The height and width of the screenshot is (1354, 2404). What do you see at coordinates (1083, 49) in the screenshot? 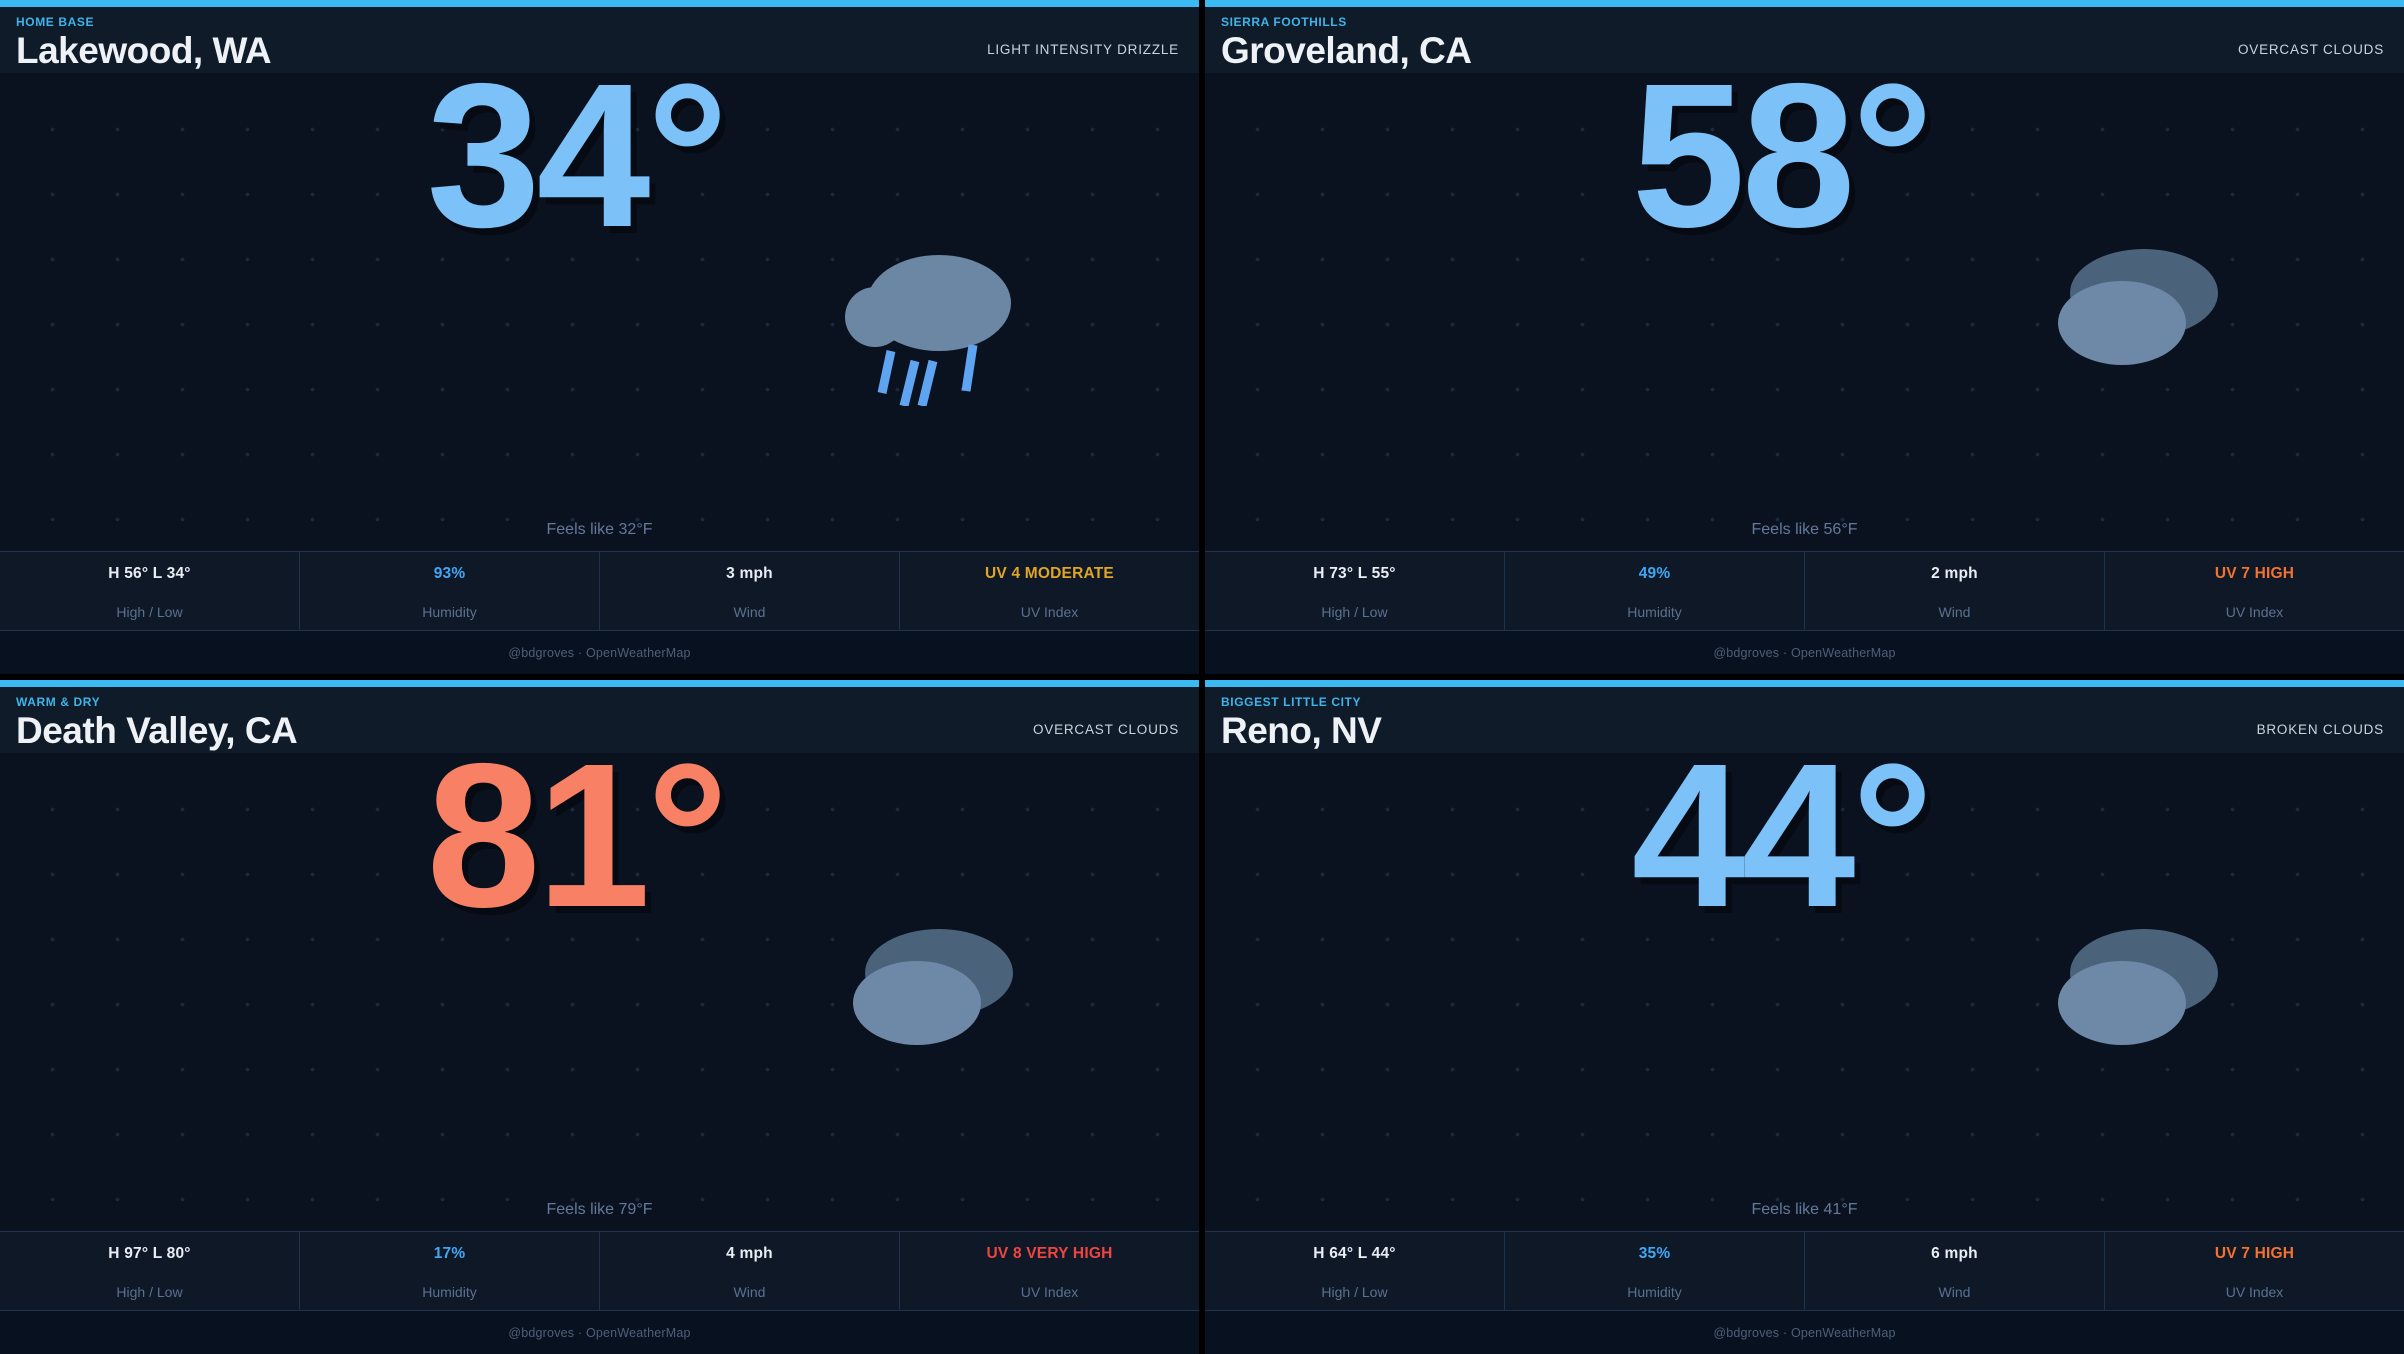
I see `condition-text: LIGHT INTENSITY DRIZZLE` at bounding box center [1083, 49].